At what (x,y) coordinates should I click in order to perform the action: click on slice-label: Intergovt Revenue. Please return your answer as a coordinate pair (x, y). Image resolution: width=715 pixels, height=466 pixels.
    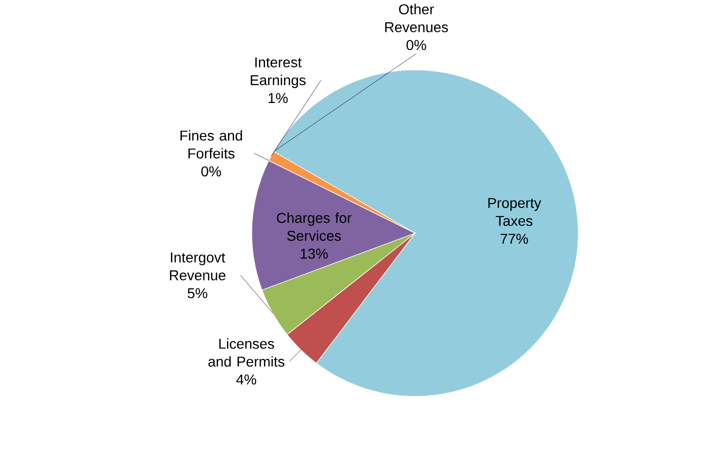
    Looking at the image, I should click on (198, 266).